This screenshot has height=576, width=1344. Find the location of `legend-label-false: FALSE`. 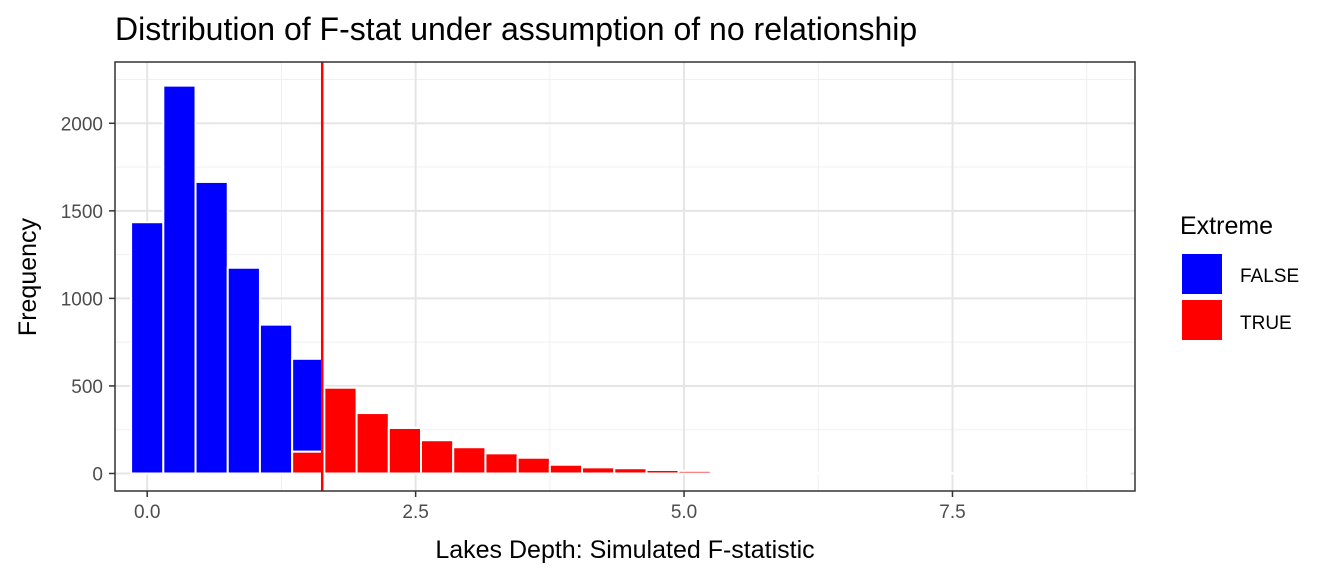

legend-label-false: FALSE is located at coordinates (1269, 276).